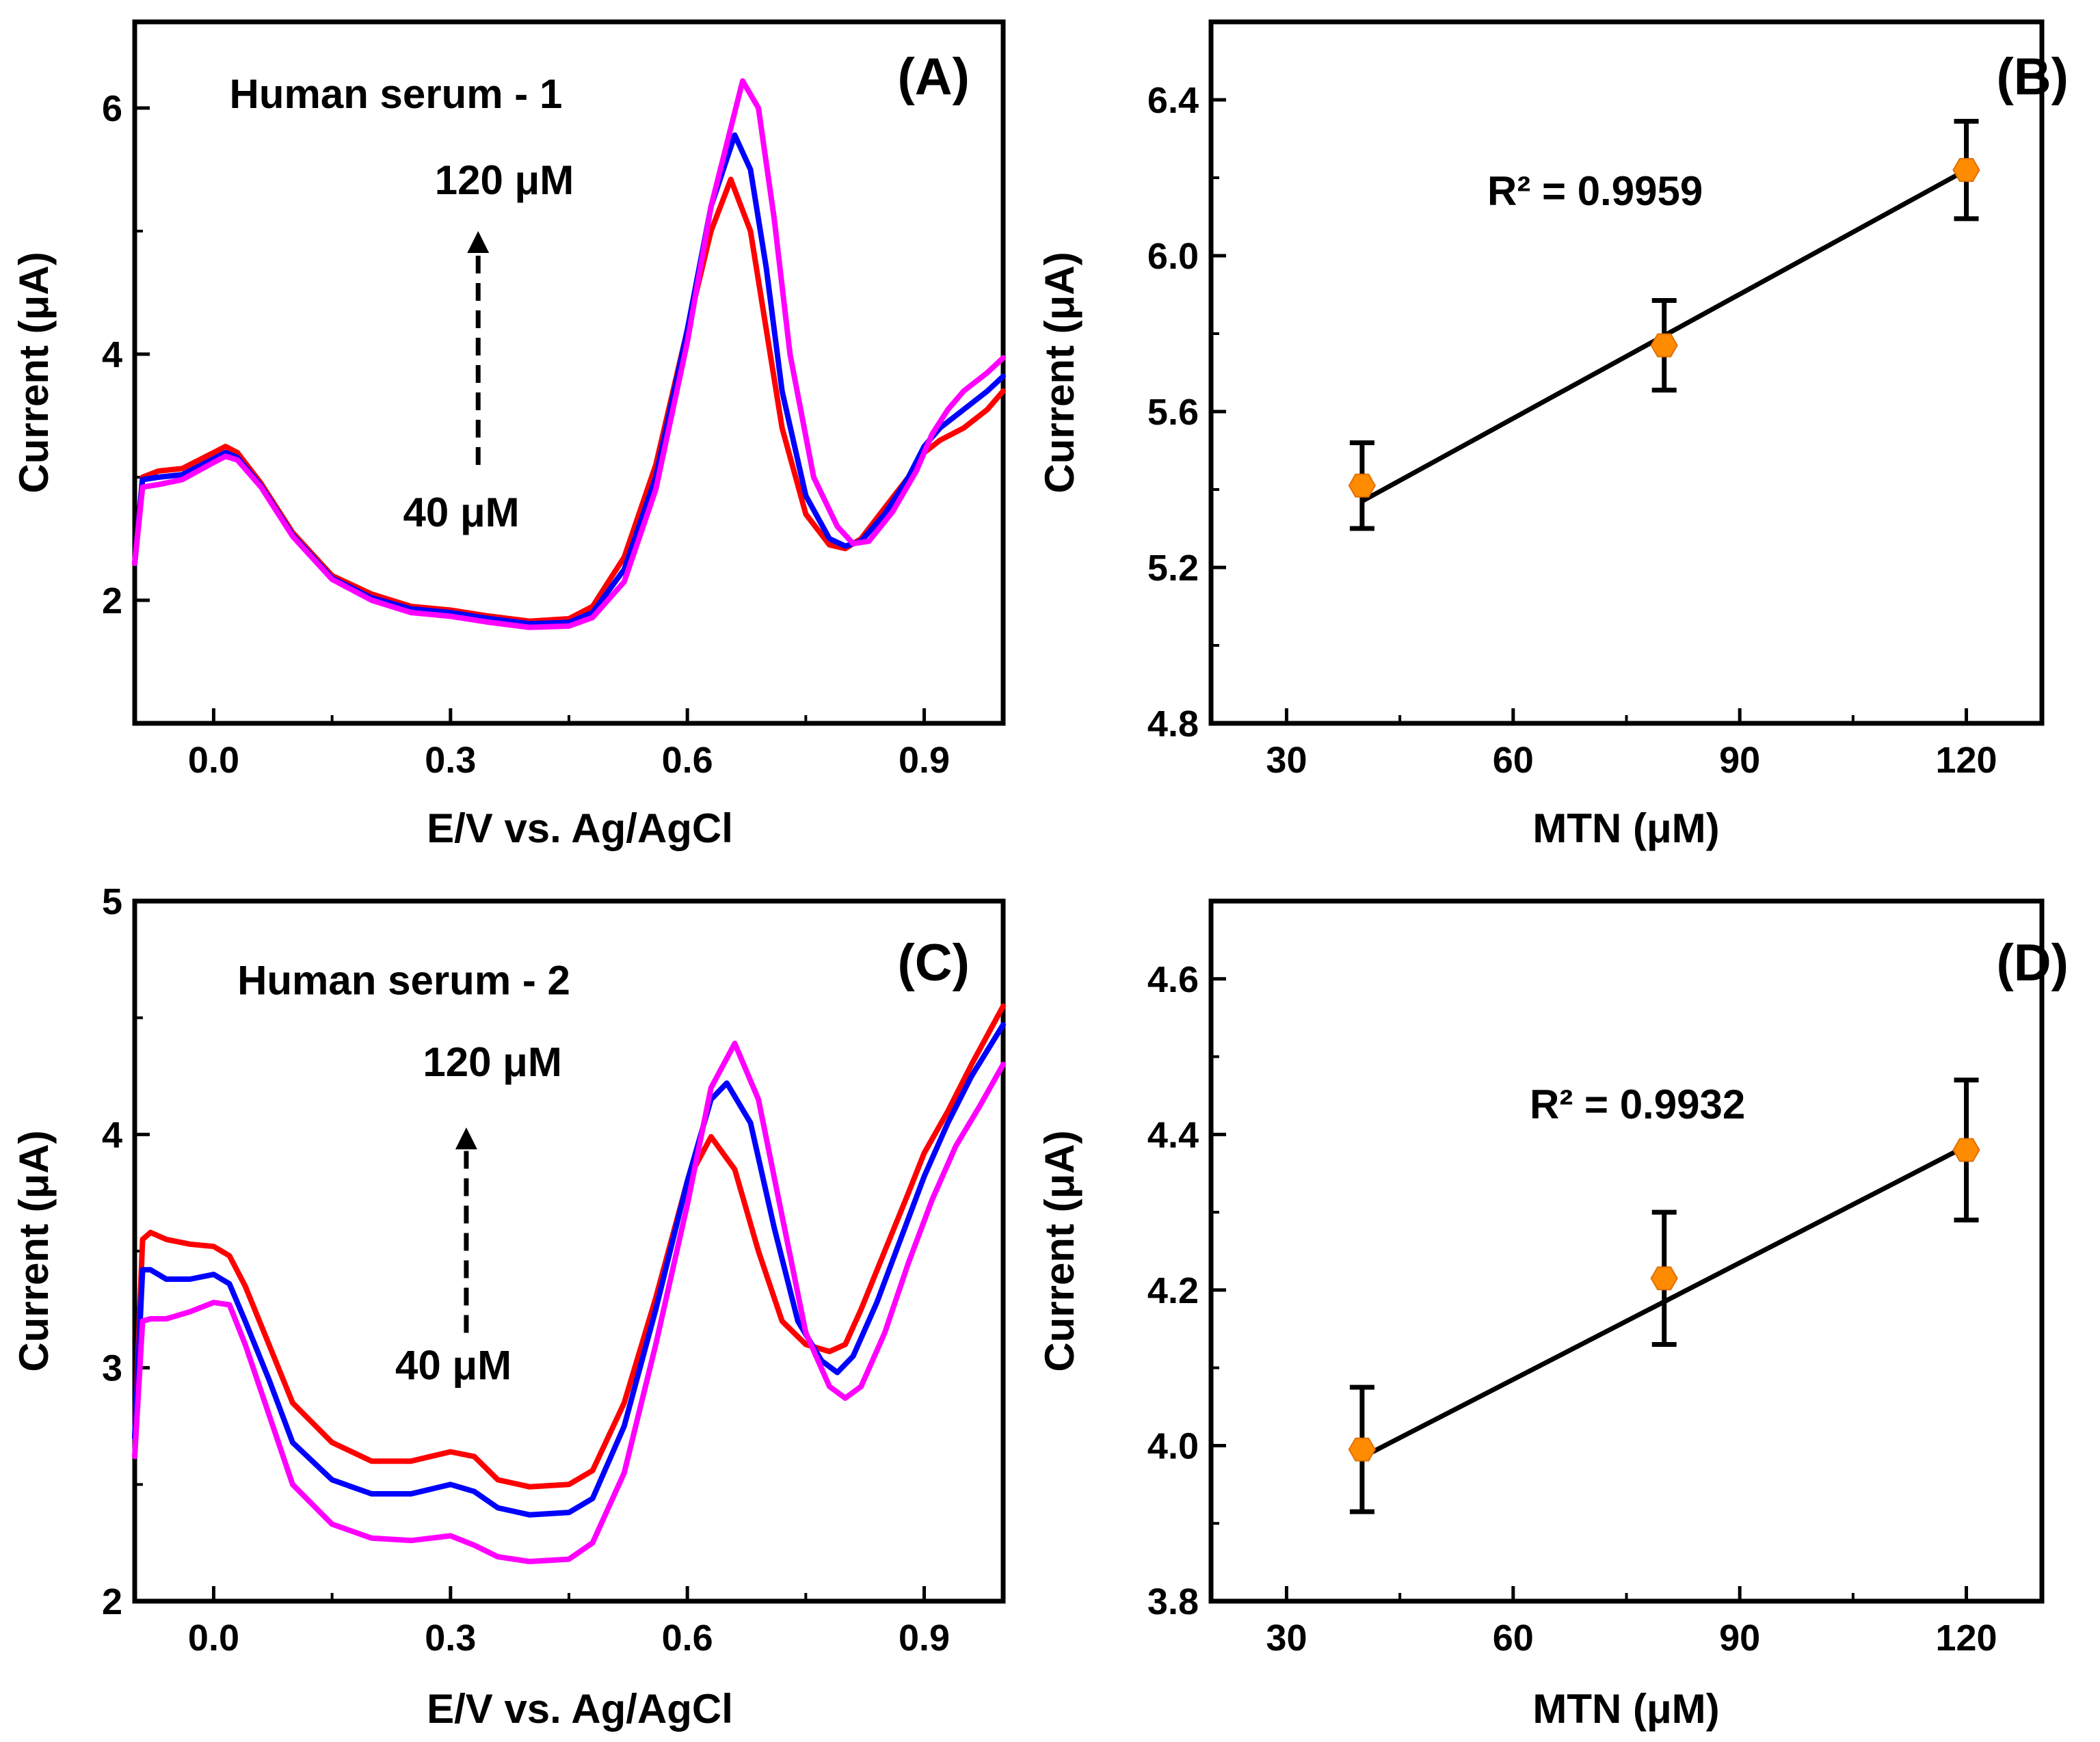 The width and height of the screenshot is (2100, 1742). Describe the element at coordinates (402, 303) in the screenshot. I see `panel-a-annotations: Human serum - 1 120 μM 40 μM` at that location.